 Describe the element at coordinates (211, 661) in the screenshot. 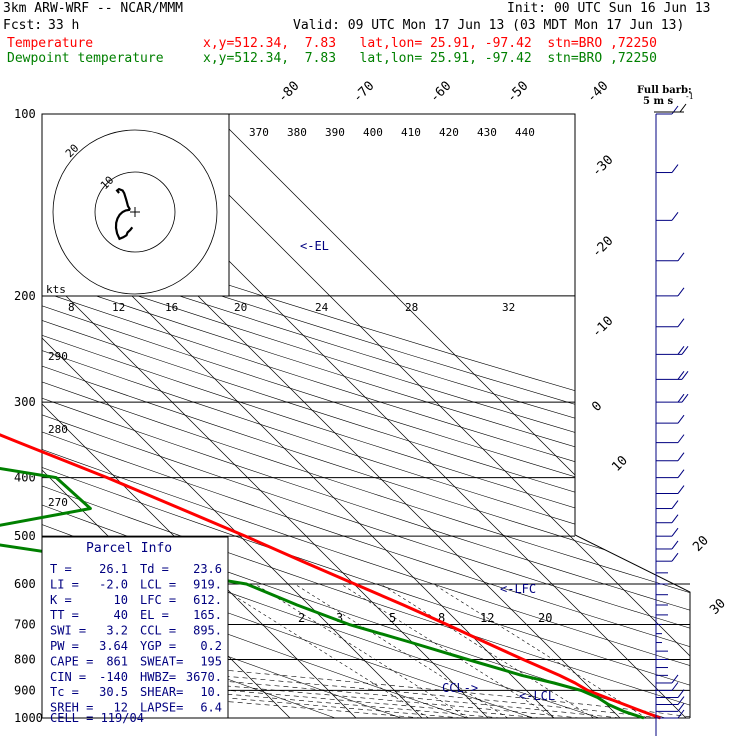

I see `parcel-value: 195` at that location.